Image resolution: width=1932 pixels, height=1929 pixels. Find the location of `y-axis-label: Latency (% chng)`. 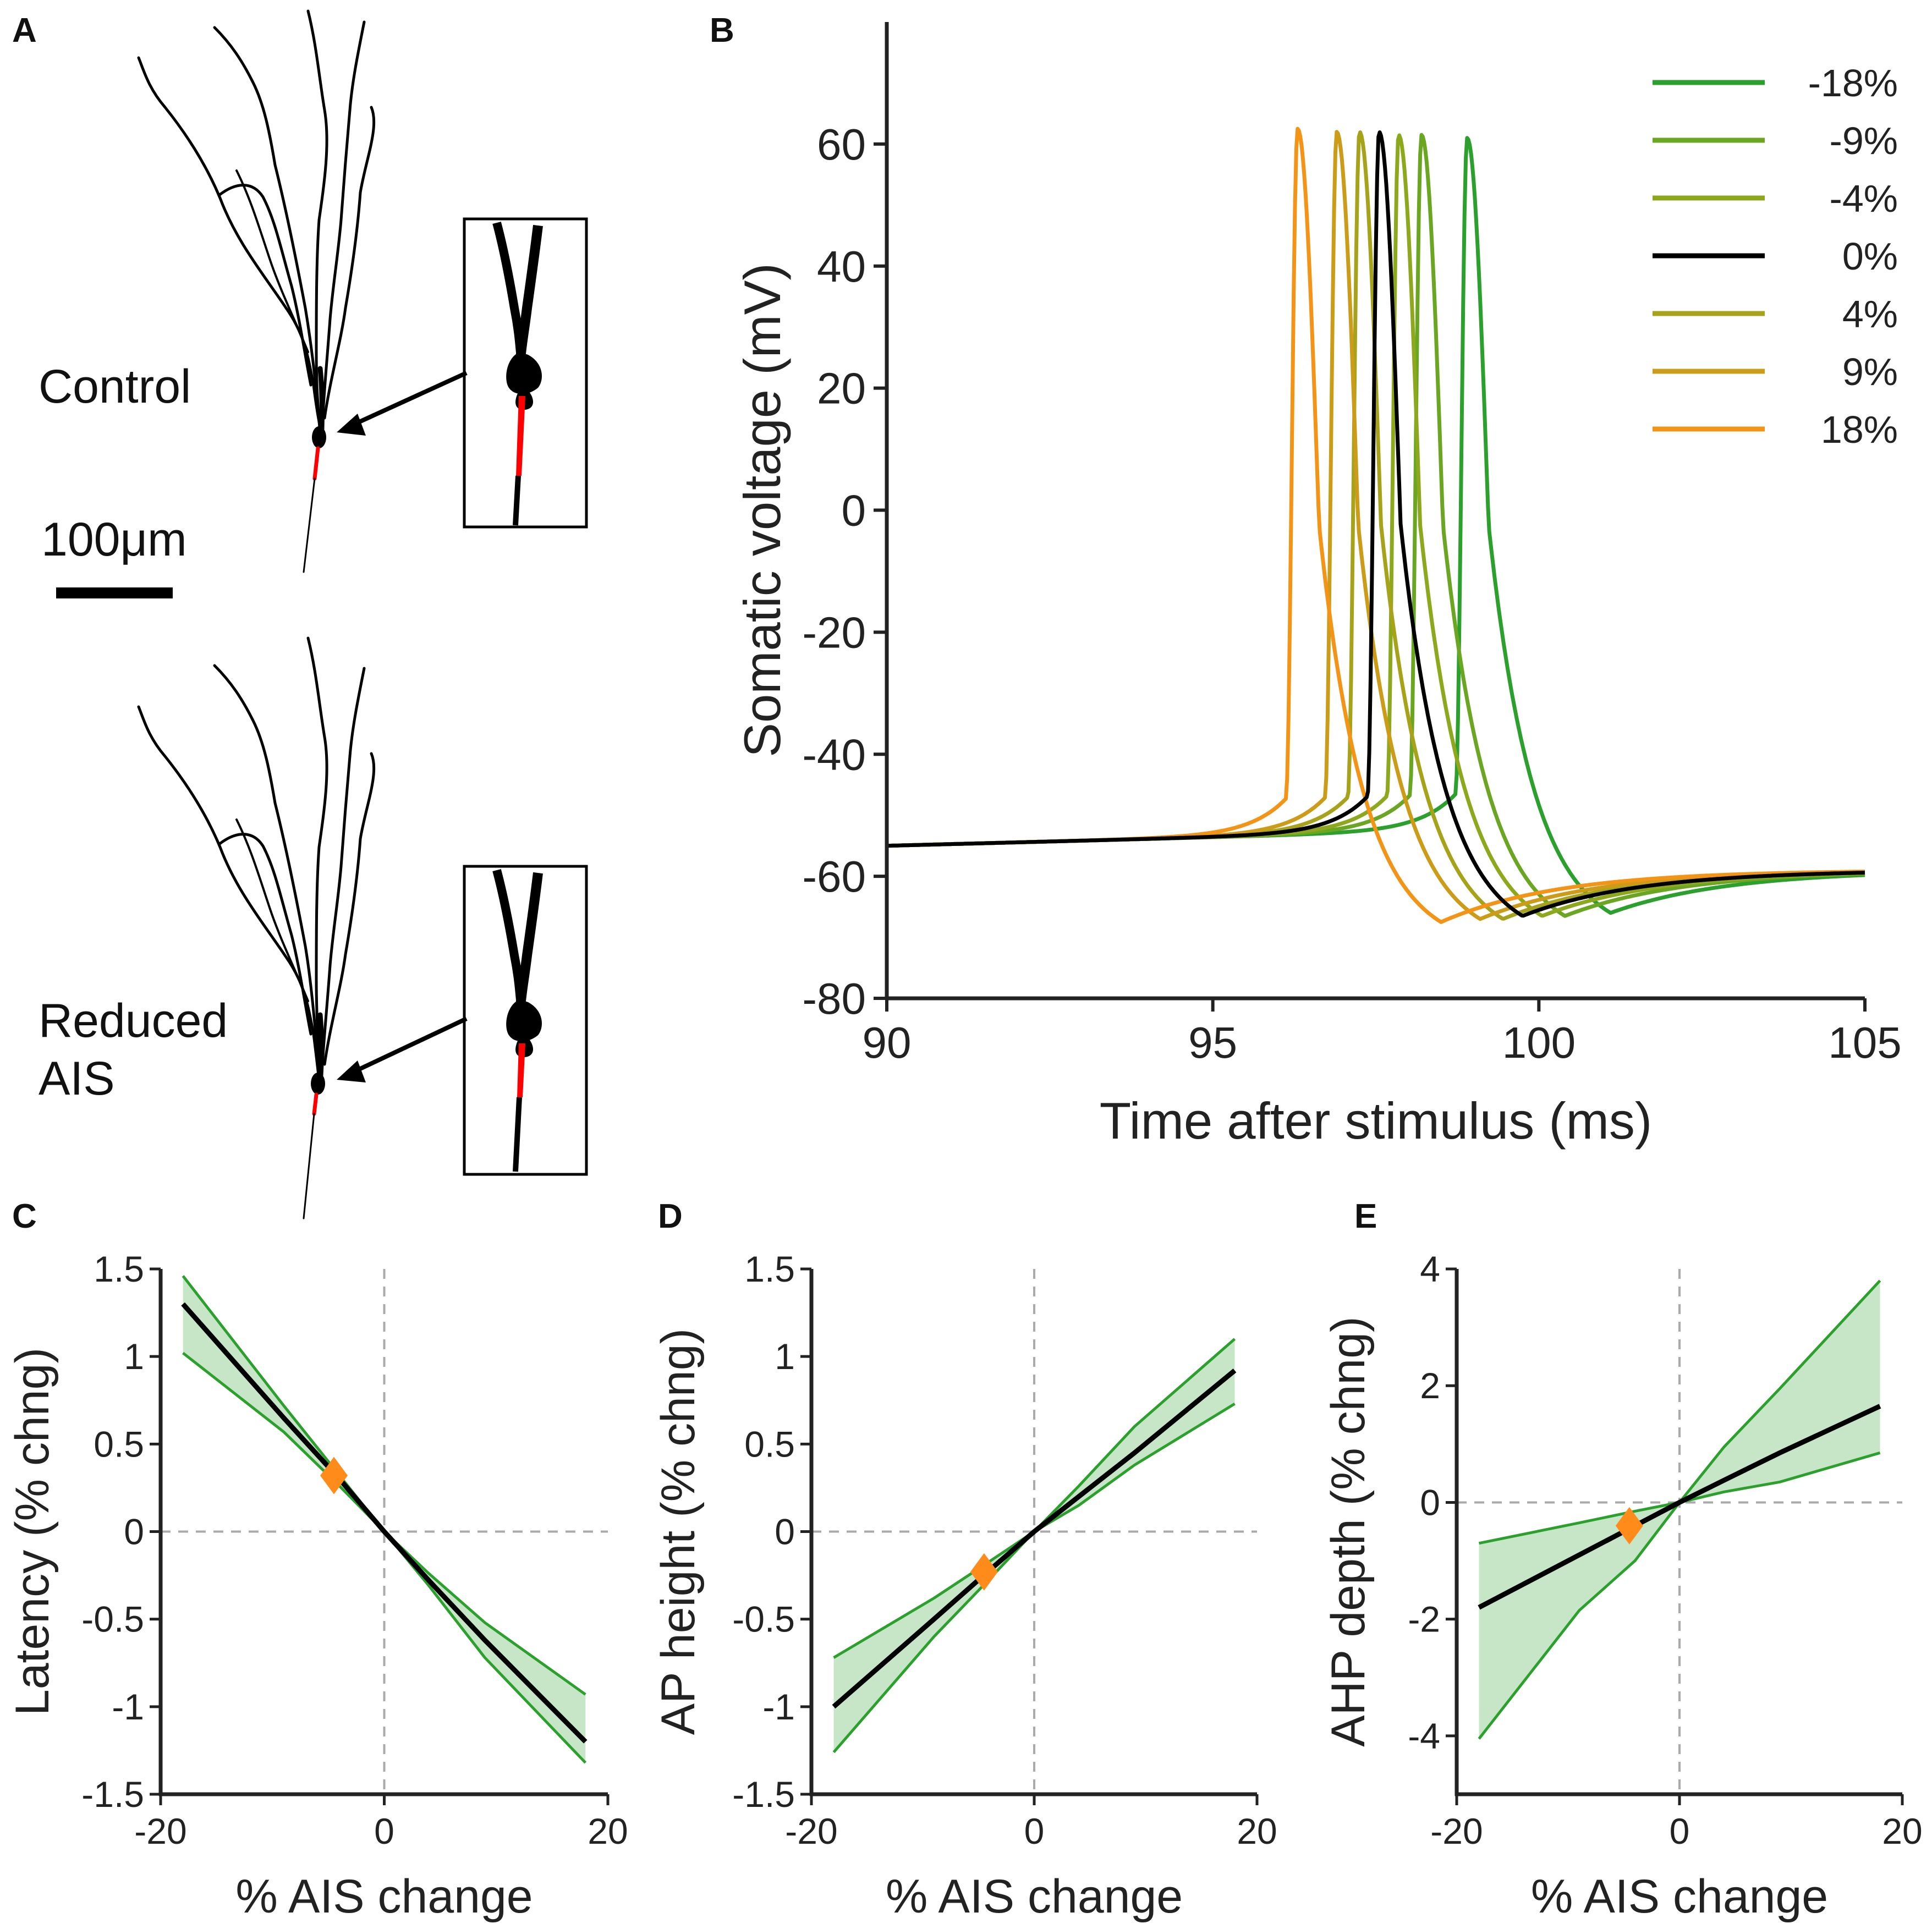

y-axis-label: Latency (% chng) is located at coordinates (32, 1532).